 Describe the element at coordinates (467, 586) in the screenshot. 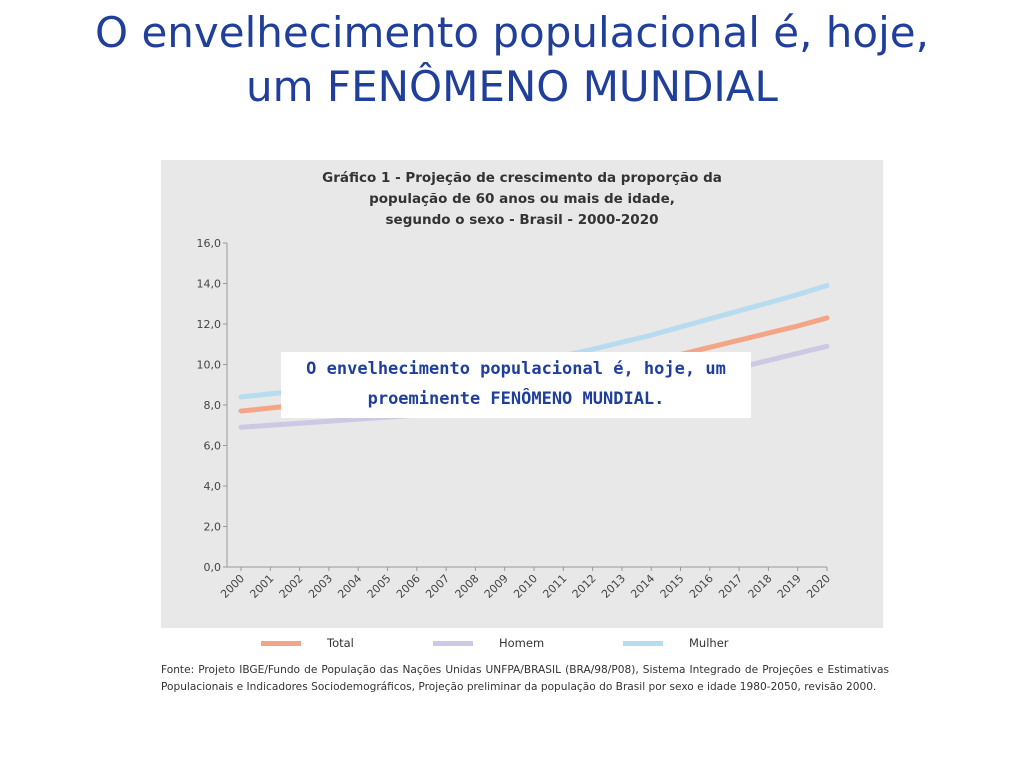

I see `x-tick-label: 2008` at that location.